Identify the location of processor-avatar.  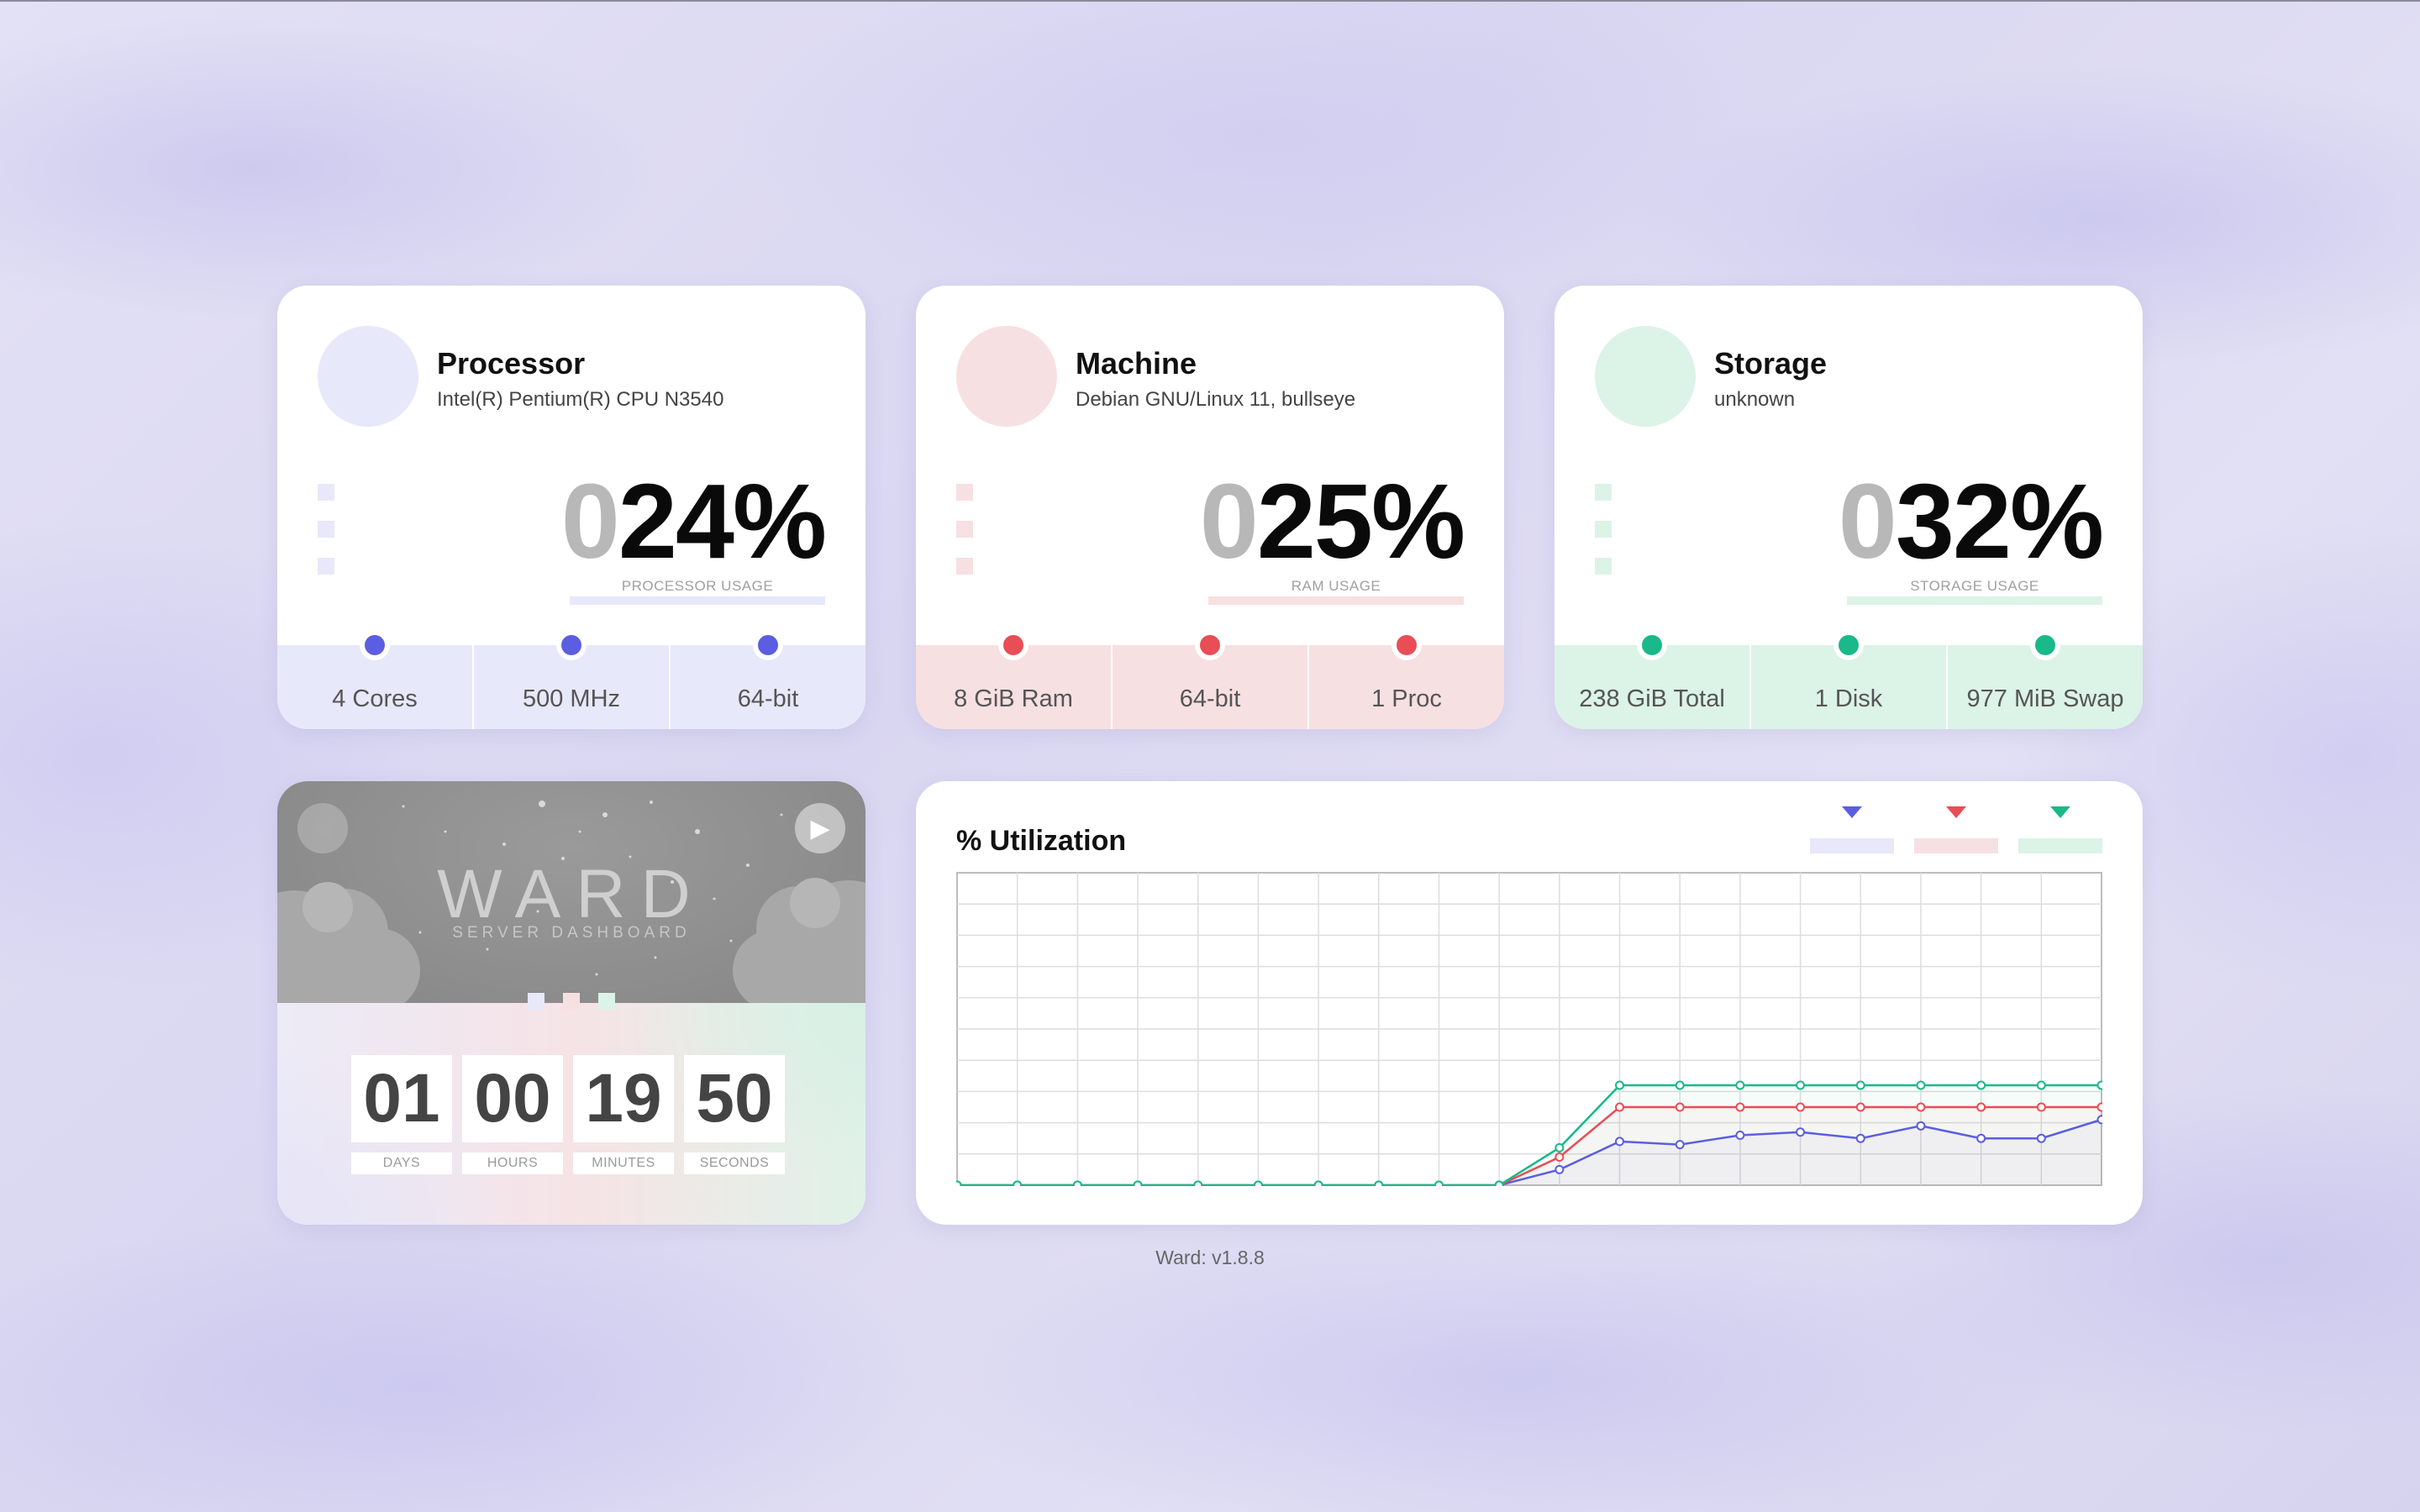
(368, 376).